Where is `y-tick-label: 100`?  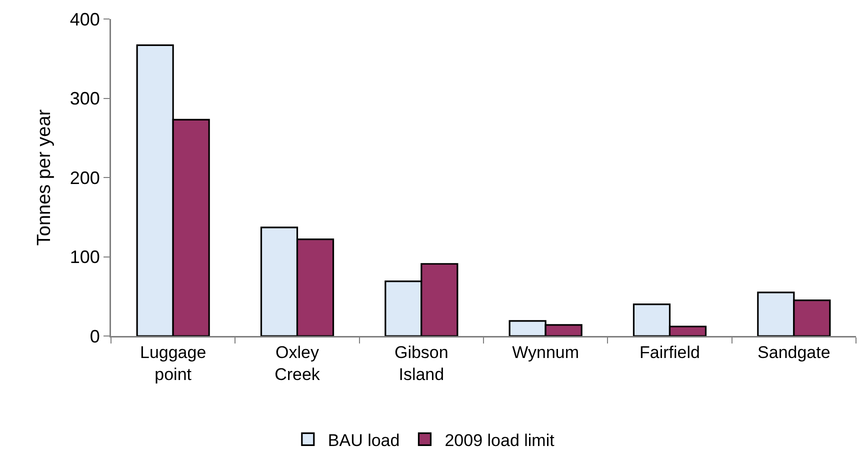 y-tick-label: 100 is located at coordinates (85, 257).